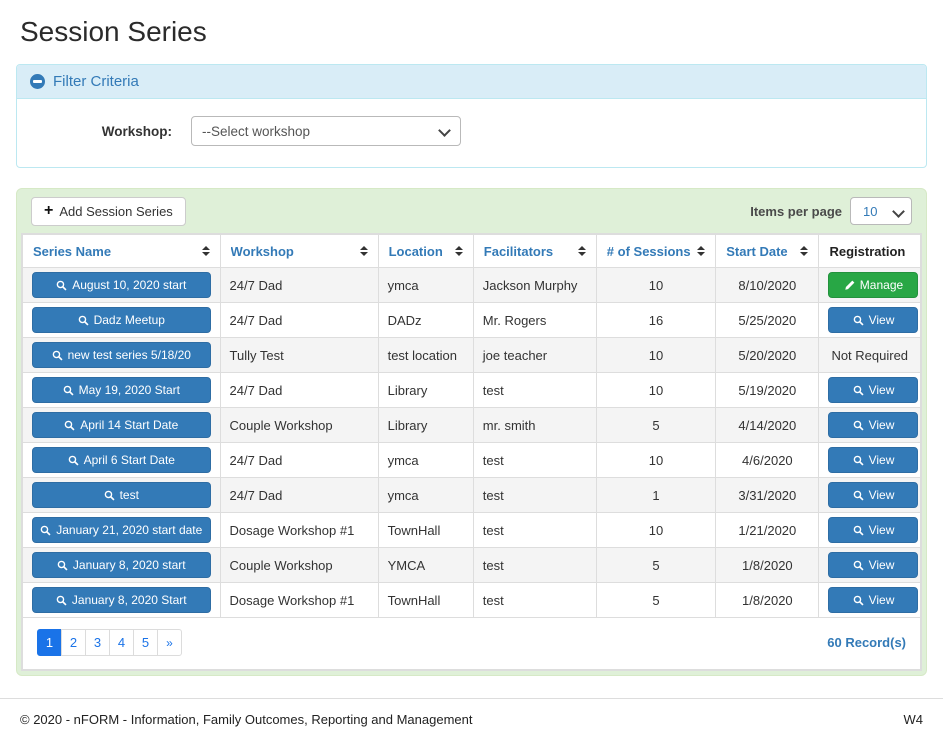 The image size is (943, 741). I want to click on series-name-button: January 8, 2020 start, so click(121, 565).